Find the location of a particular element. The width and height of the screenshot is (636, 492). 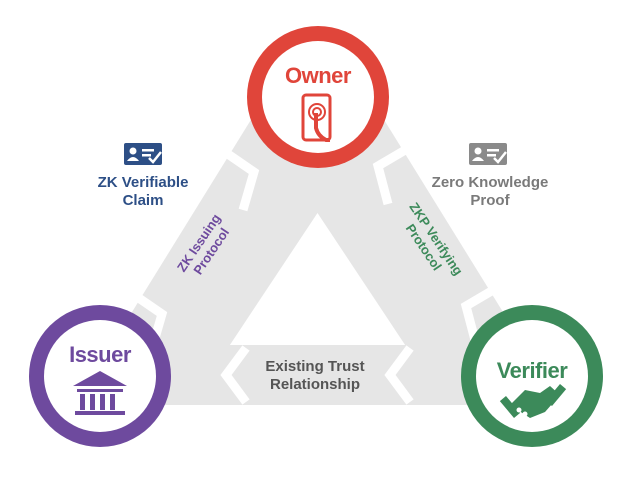

trust-line2: Relationship is located at coordinates (314, 384).